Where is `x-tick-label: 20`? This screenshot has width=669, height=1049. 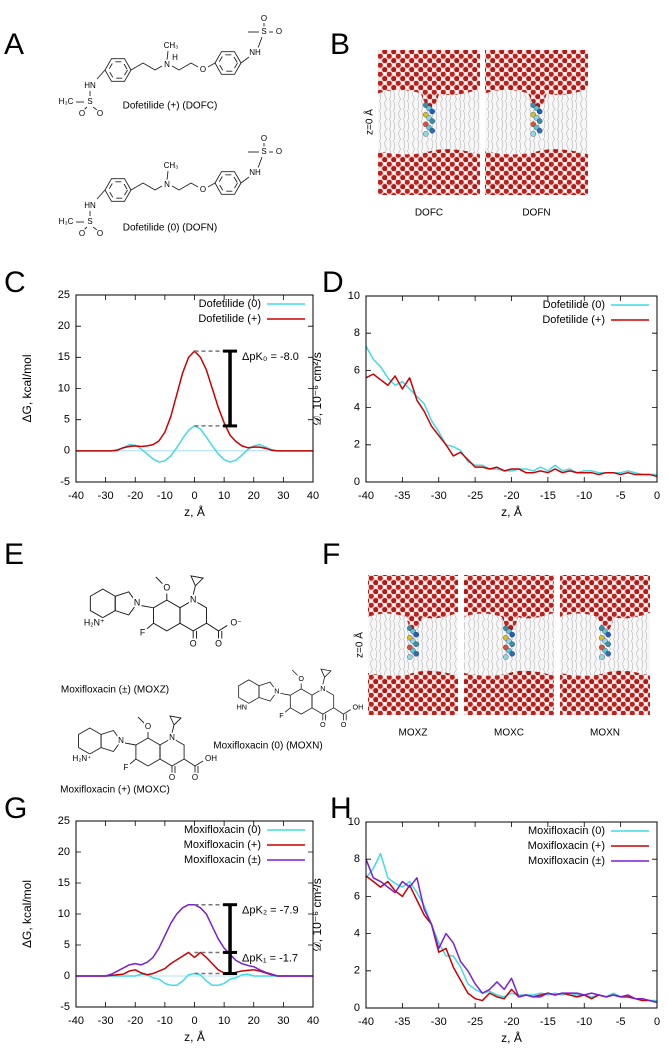
x-tick-label: 20 is located at coordinates (254, 1021).